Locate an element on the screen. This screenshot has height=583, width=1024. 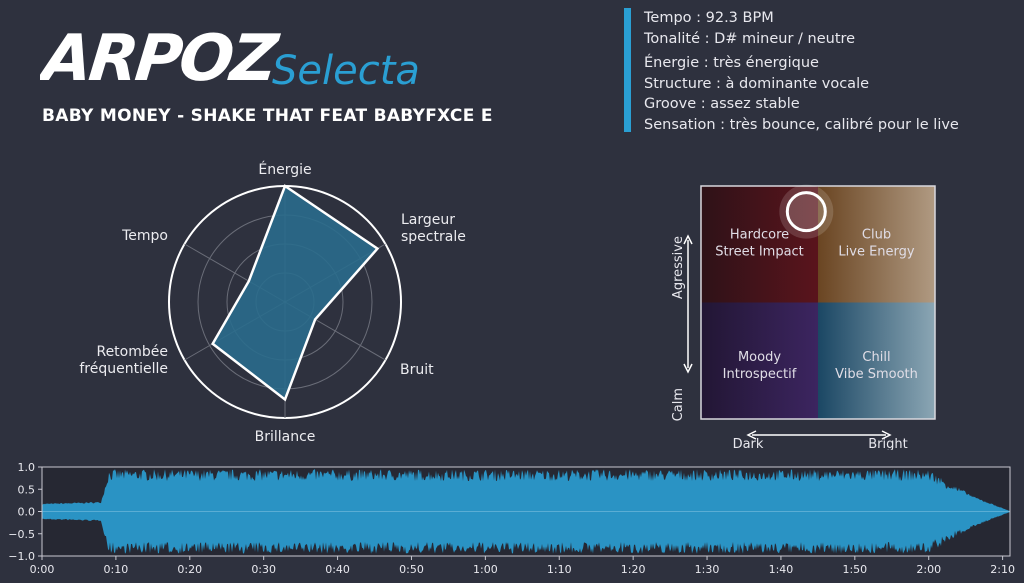
radar-axis-label-line: Énergie is located at coordinates (284, 169).